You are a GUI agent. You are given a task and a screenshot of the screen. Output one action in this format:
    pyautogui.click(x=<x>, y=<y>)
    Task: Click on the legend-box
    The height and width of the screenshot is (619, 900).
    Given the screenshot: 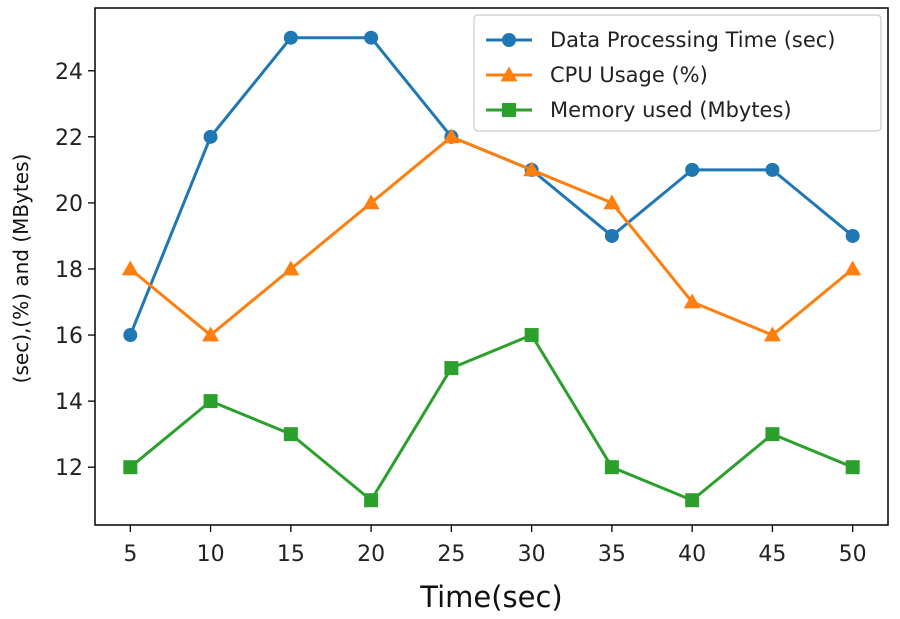 What is the action you would take?
    pyautogui.click(x=677, y=73)
    